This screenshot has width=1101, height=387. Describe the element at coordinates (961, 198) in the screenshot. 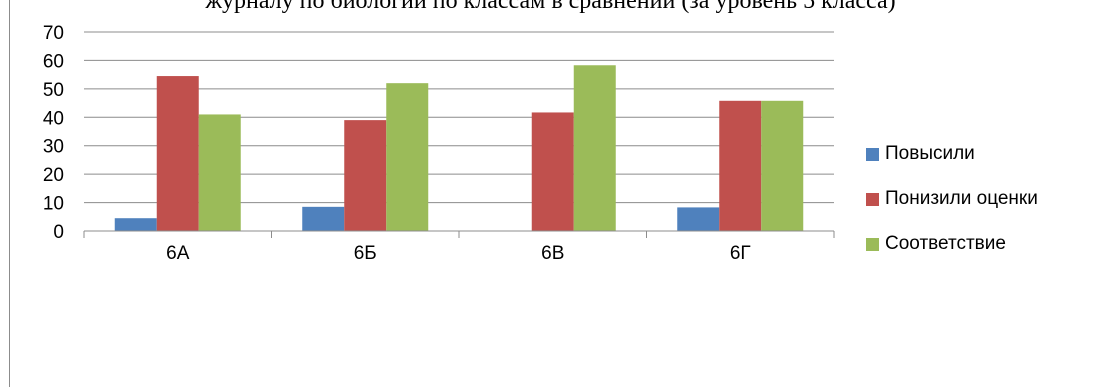

I see `legend-label-ponizili: Понизили оценки` at that location.